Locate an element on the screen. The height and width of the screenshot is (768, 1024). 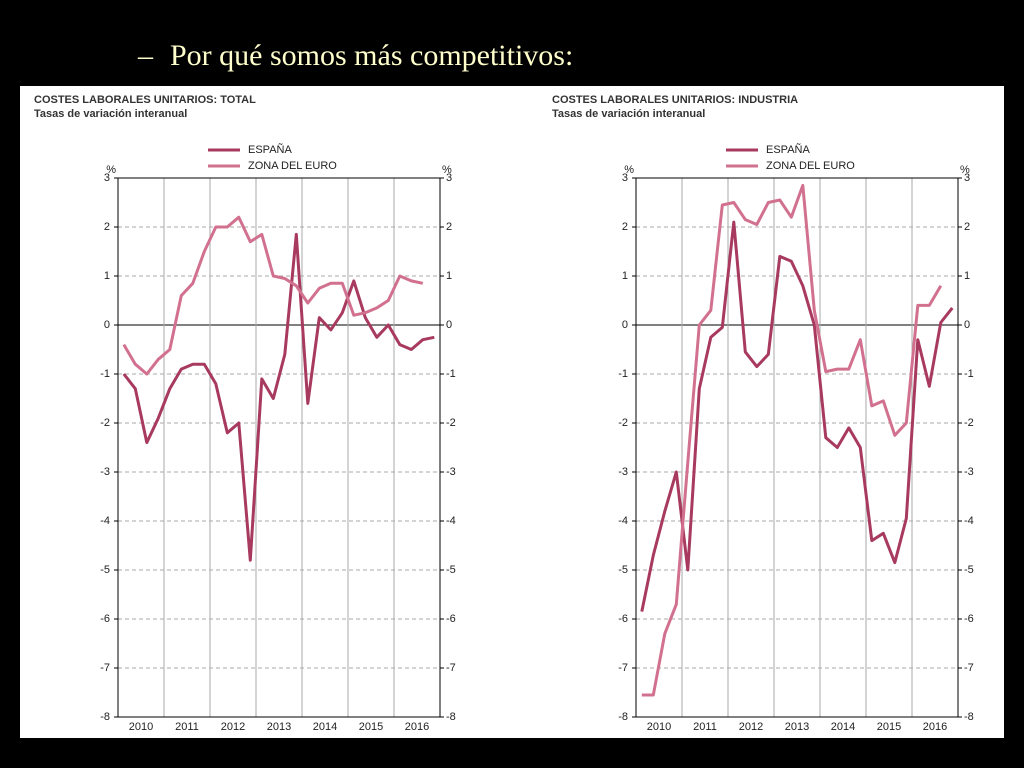
chart-title: COSTES LABORALES UNITARIOS: TOTAL is located at coordinates (145, 100).